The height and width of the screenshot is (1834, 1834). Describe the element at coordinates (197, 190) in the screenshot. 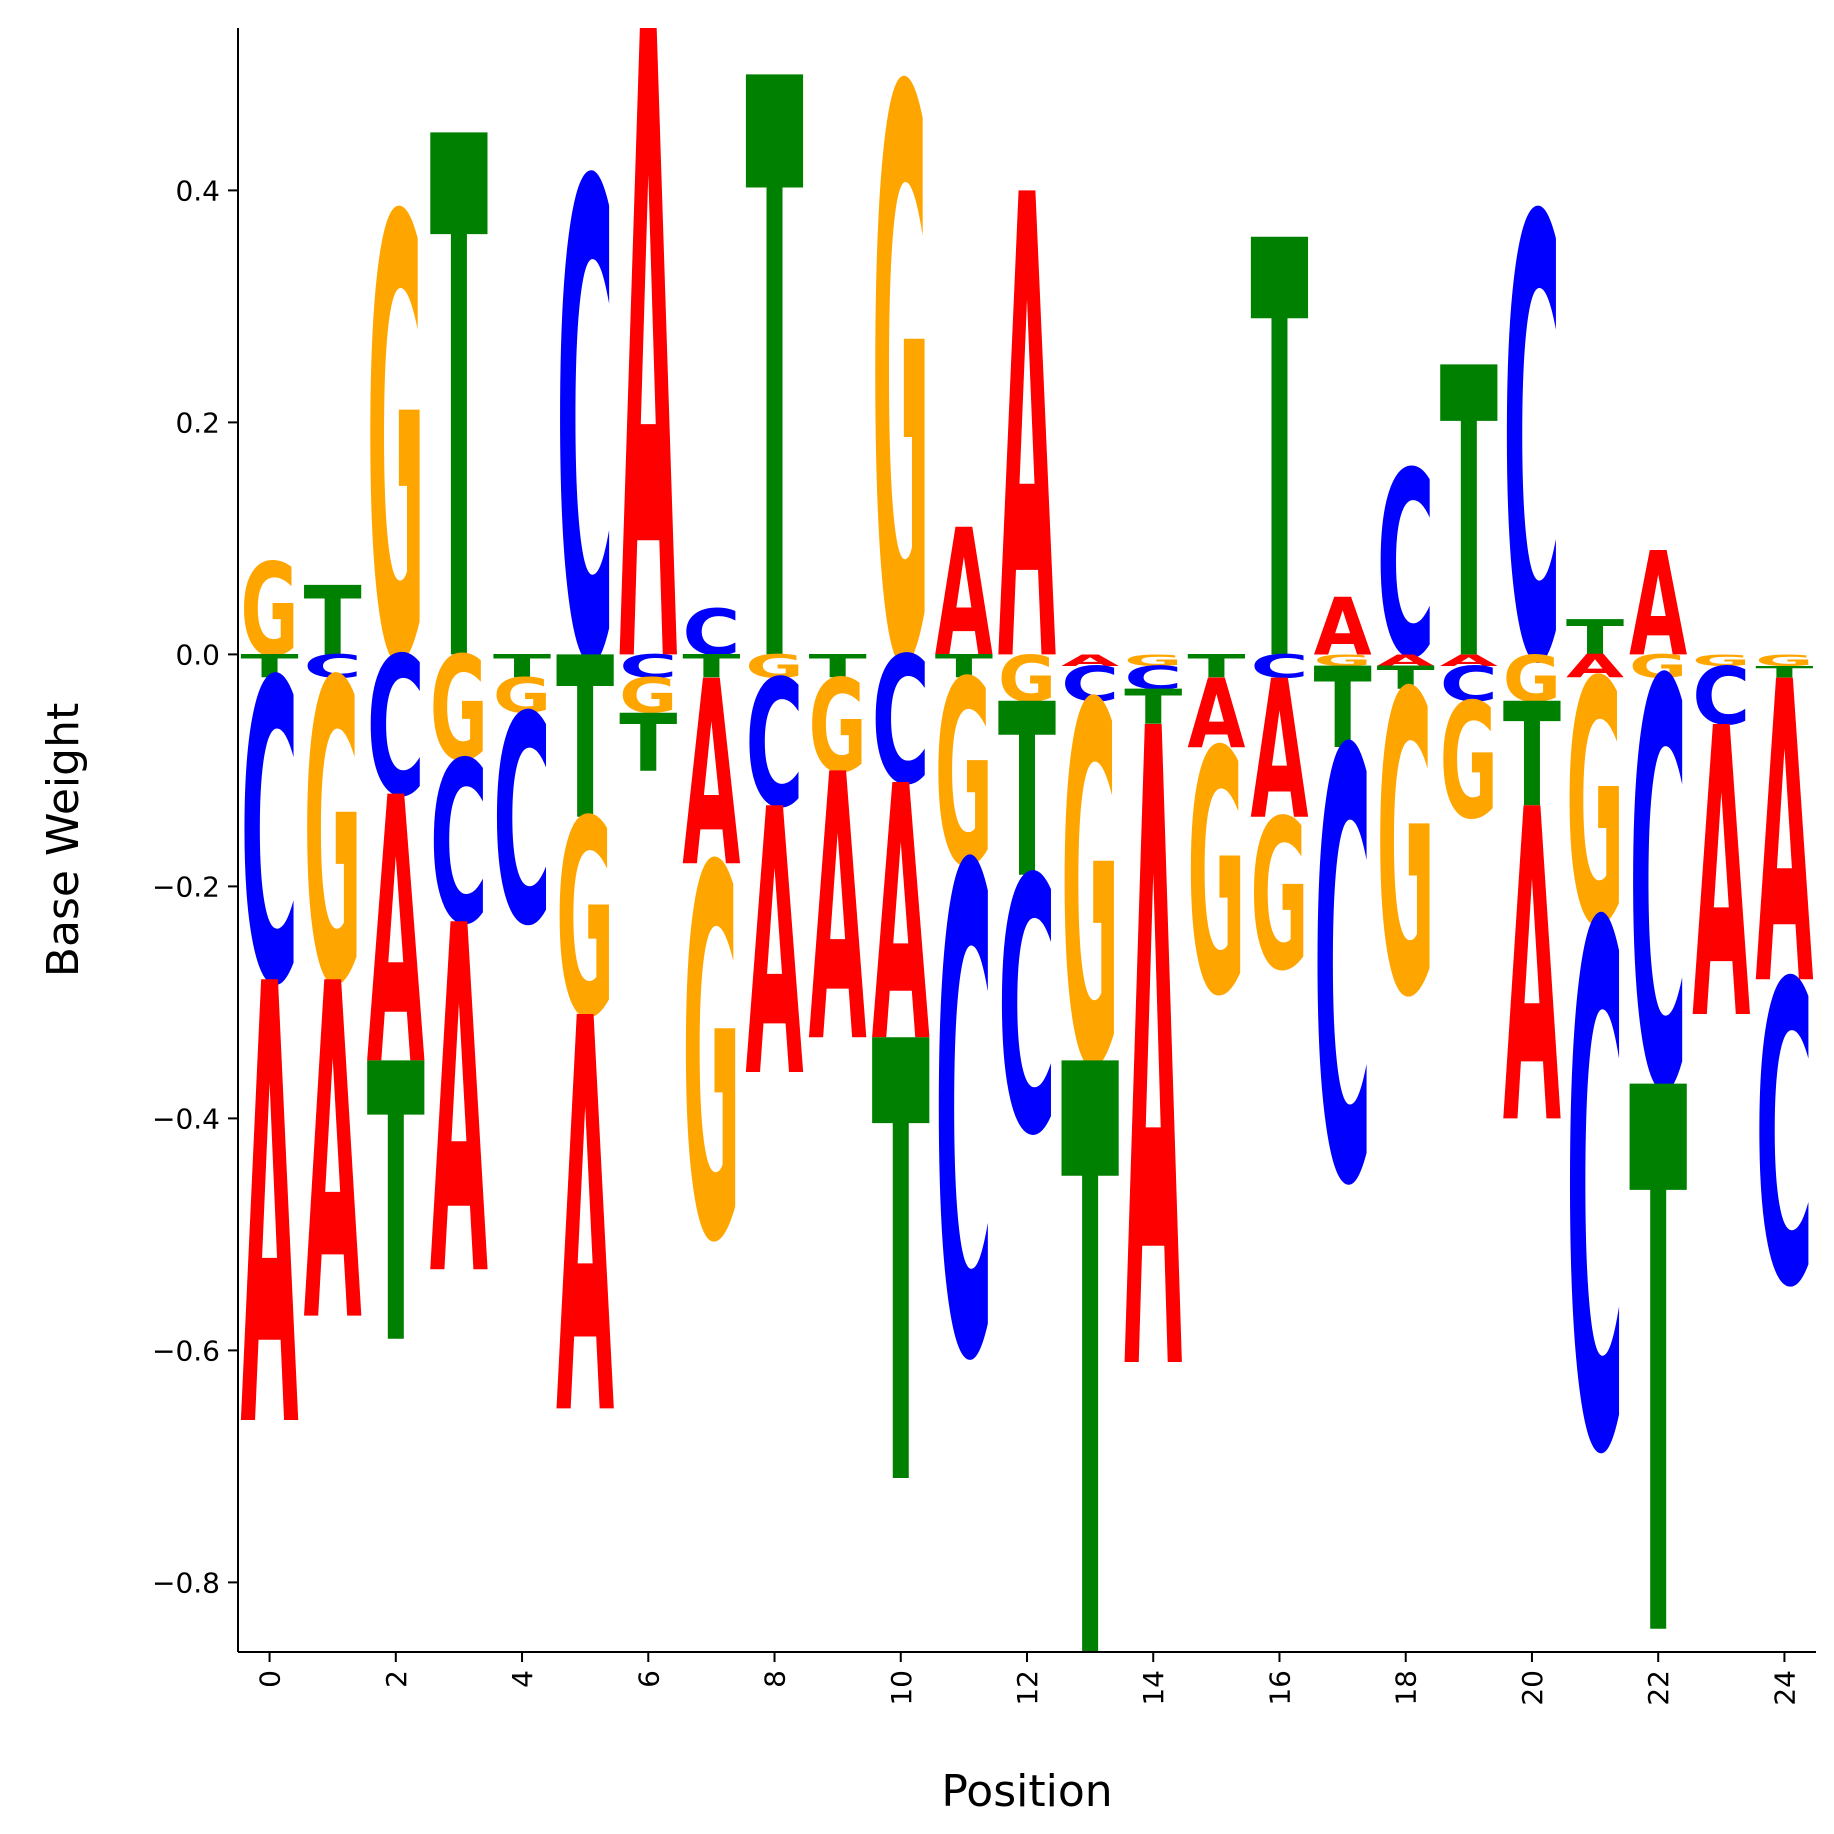

I see `y-tick-label: 0.4` at that location.